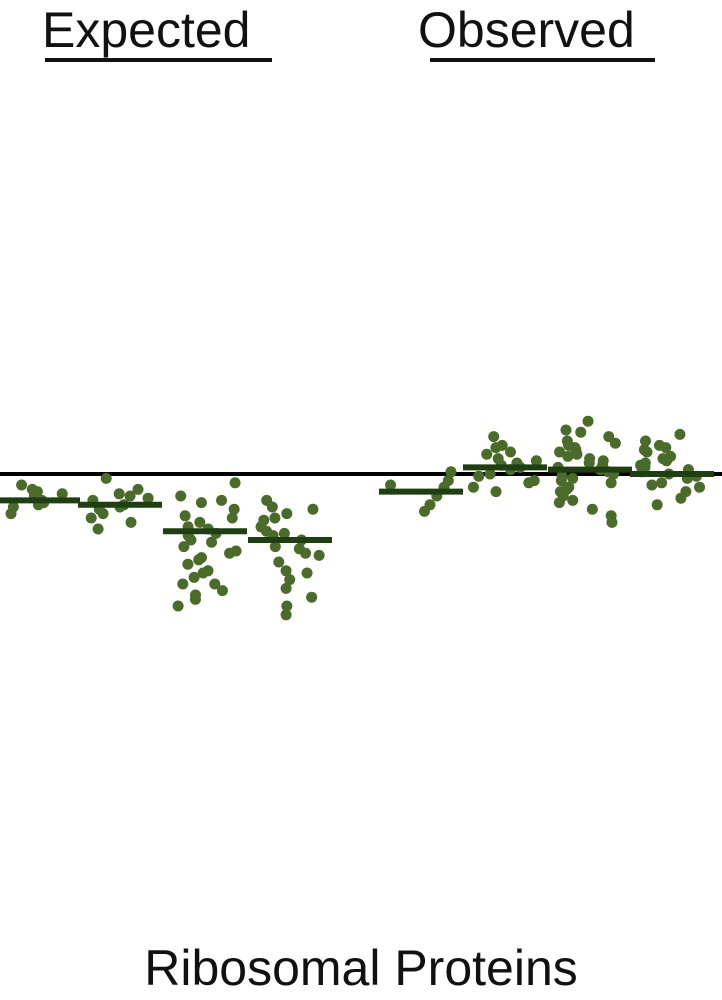 This screenshot has height=1000, width=722. I want to click on group-label-observed: Observed, so click(526, 30).